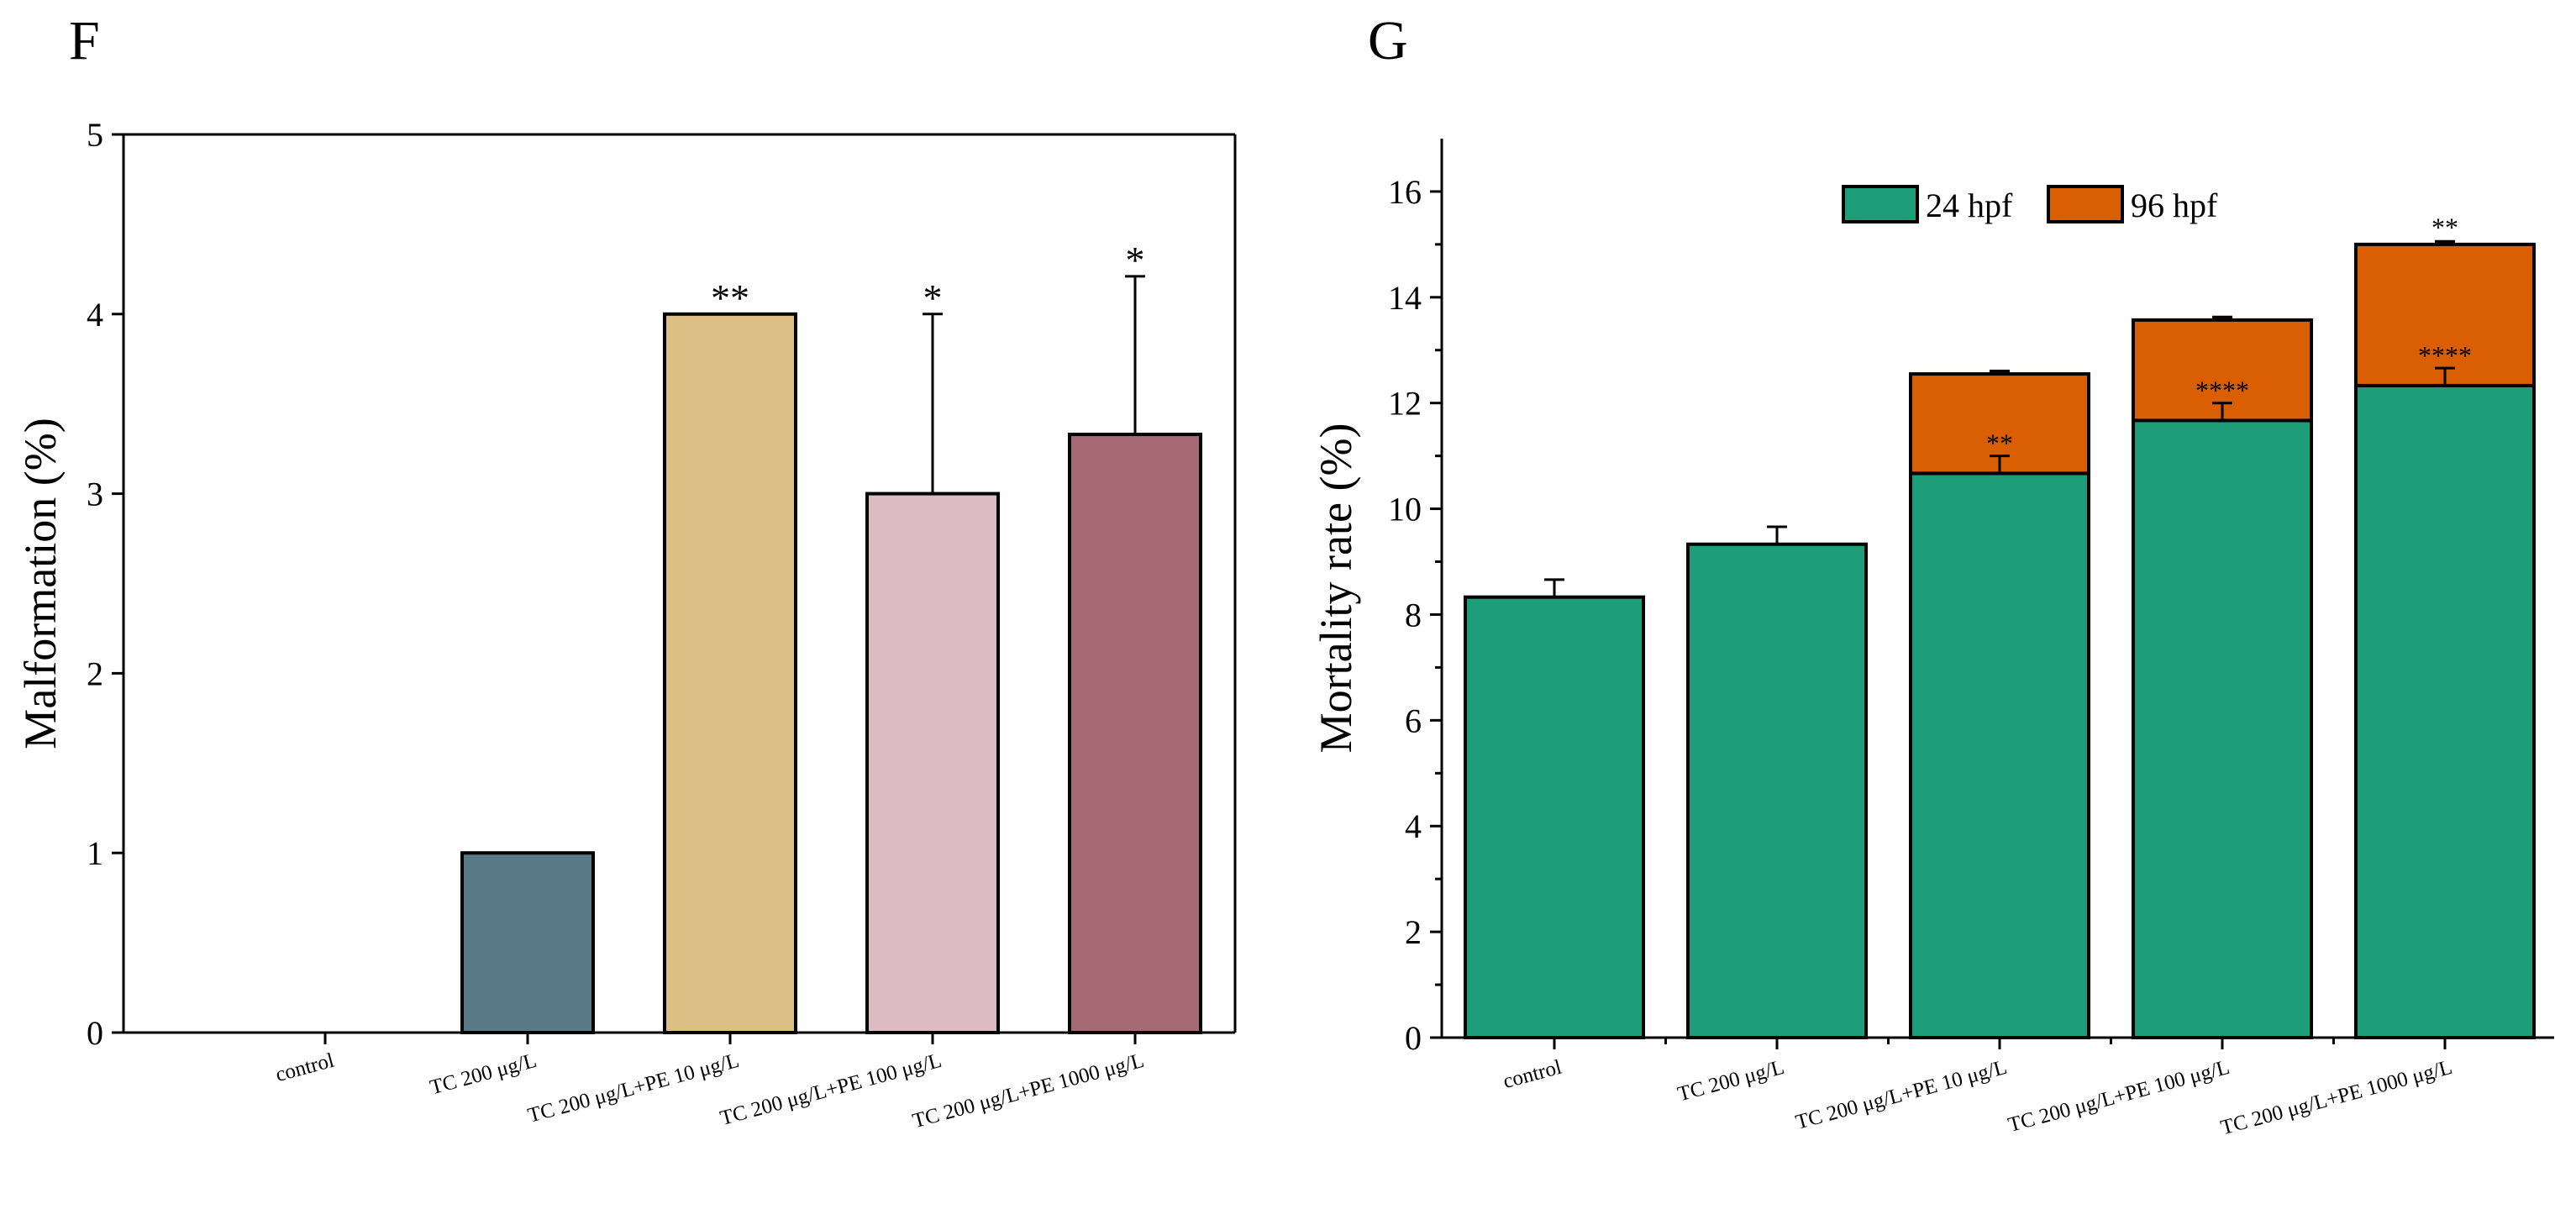 This screenshot has width=2576, height=1209. What do you see at coordinates (1028, 1091) in the screenshot?
I see `category-label-f-4: TC 200 μg/L+PE 1000 μg/L` at bounding box center [1028, 1091].